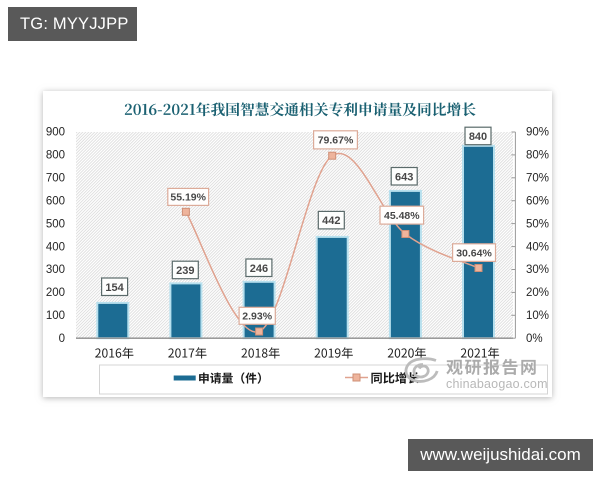 The image size is (600, 480). I want to click on svg-text: 45.48%, so click(402, 216).